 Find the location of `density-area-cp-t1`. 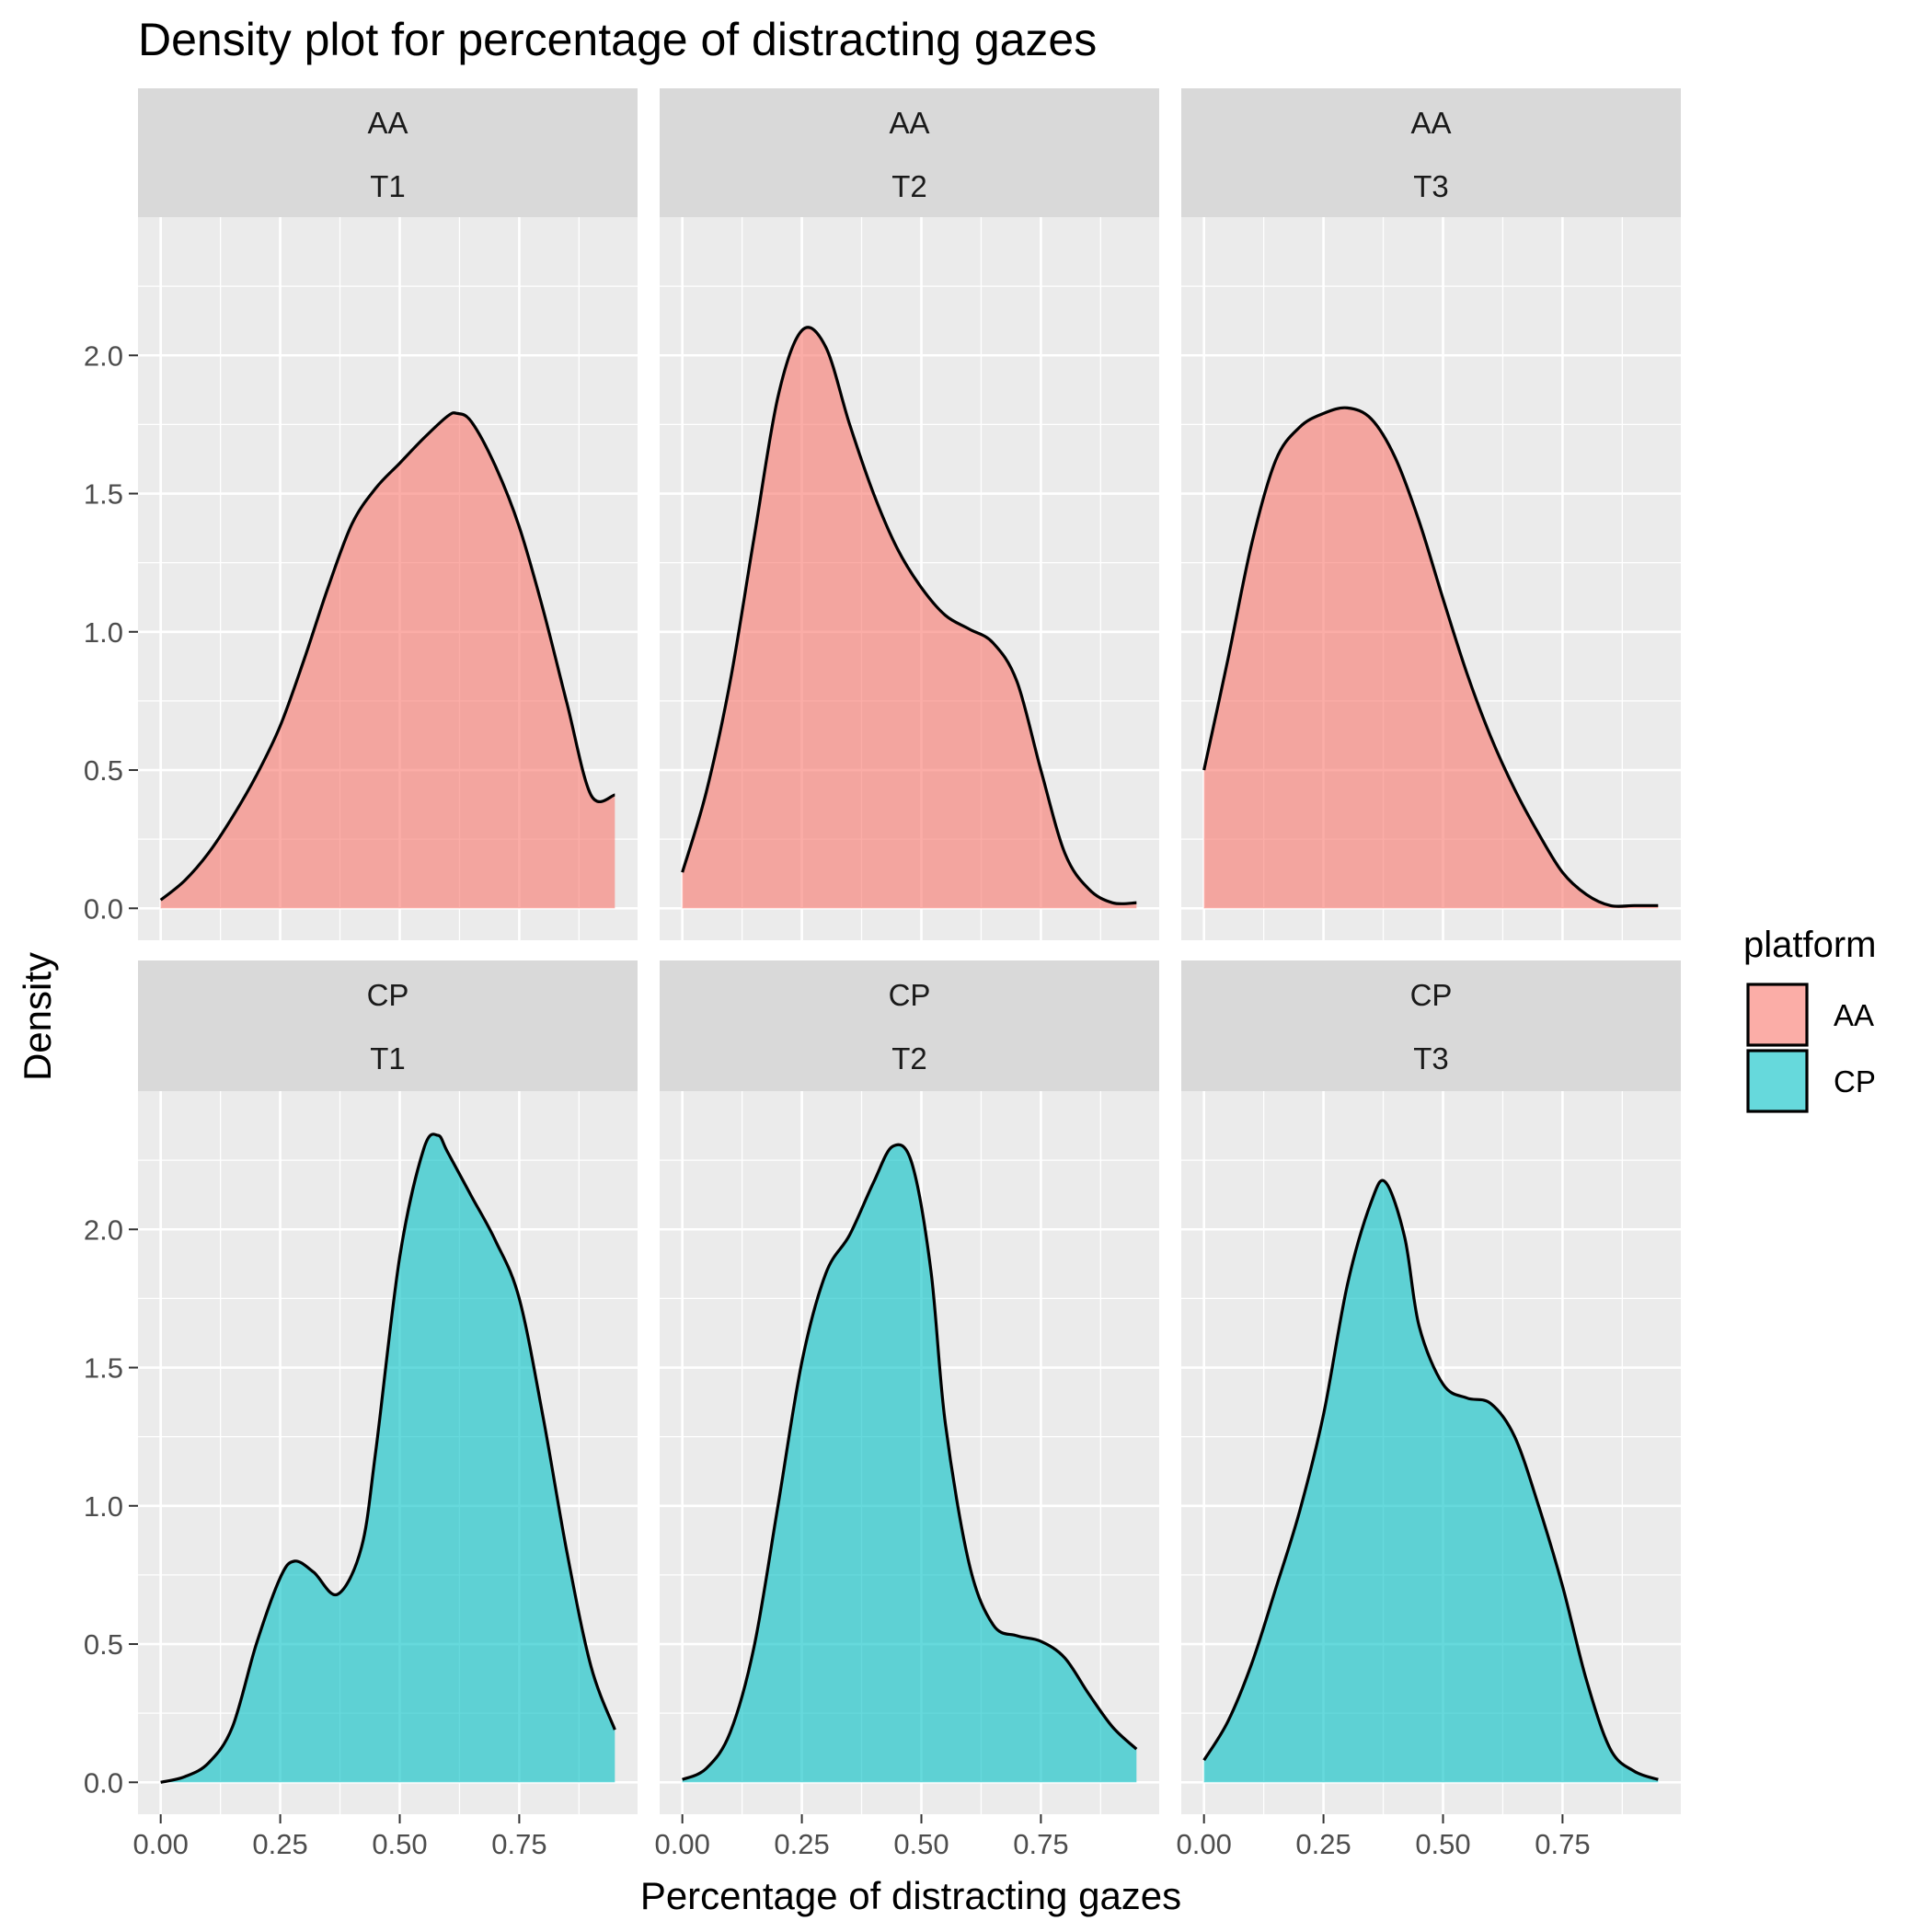

density-area-cp-t1 is located at coordinates (387, 1458).